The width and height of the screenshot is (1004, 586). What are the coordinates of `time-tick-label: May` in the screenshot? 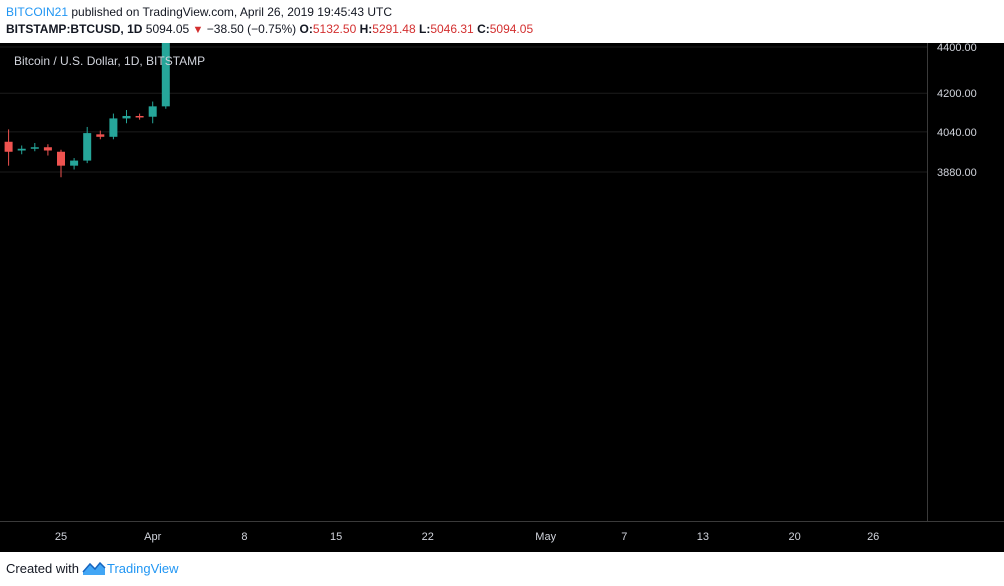 It's located at (545, 537).